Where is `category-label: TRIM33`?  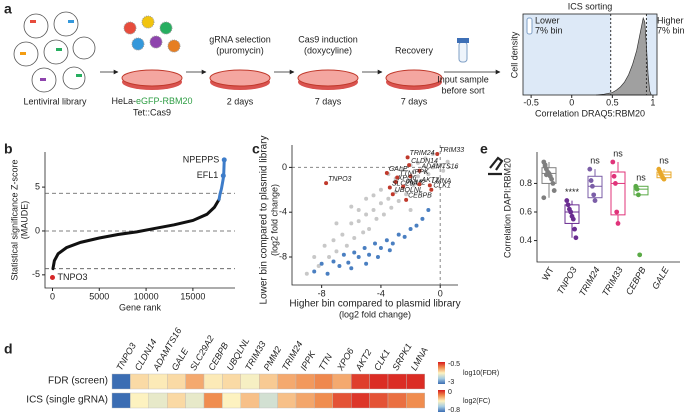
category-label: TRIM33 is located at coordinates (612, 281).